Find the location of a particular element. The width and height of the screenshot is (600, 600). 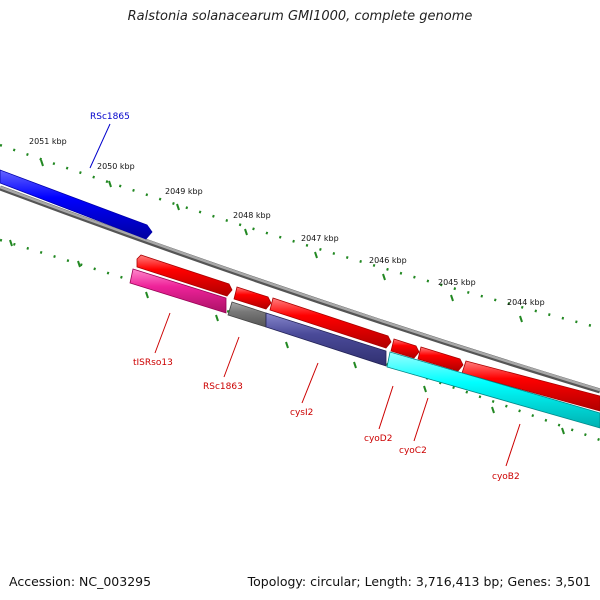

gene-feature-magenta is located at coordinates (178, 291).